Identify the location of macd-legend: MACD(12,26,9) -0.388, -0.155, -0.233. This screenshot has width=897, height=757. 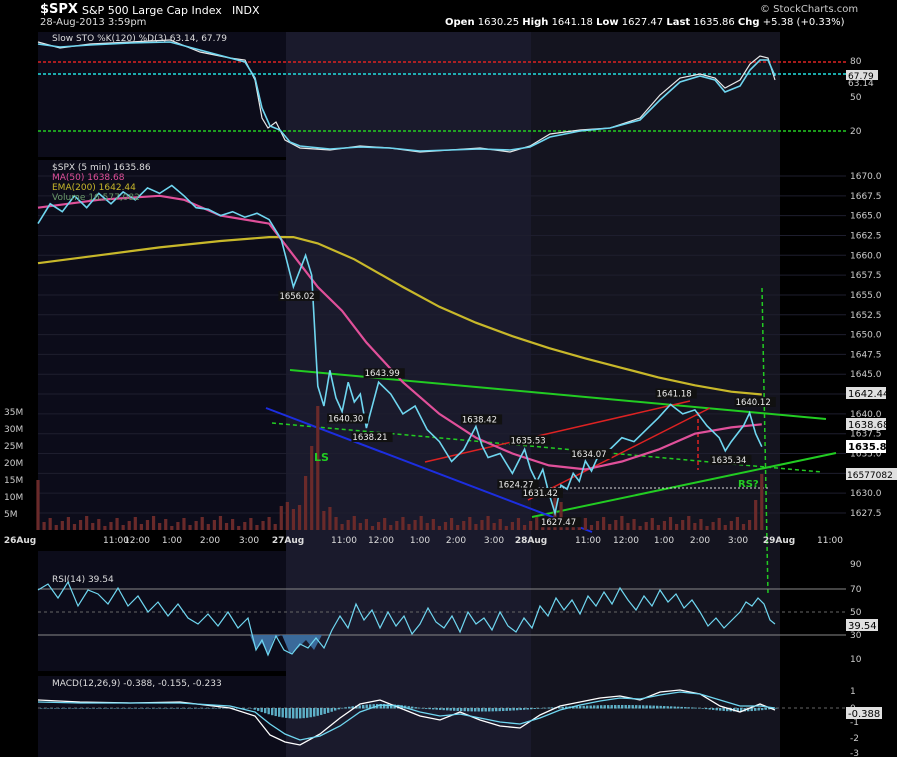
(137, 684).